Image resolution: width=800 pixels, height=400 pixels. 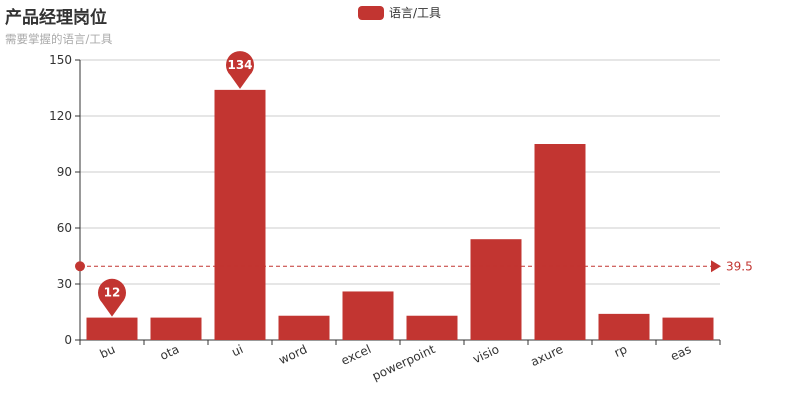 I want to click on x-tick-label: visio, so click(x=486, y=354).